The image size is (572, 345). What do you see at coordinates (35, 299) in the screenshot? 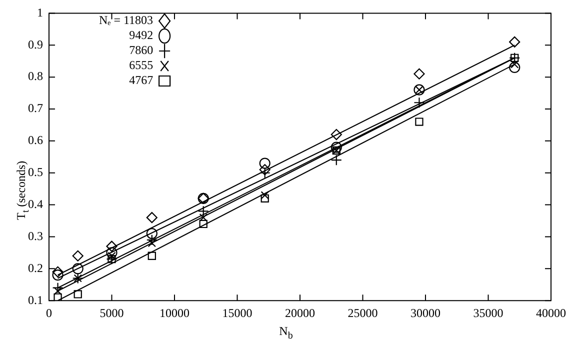
I see `y-tick-label: 0.1` at bounding box center [35, 299].